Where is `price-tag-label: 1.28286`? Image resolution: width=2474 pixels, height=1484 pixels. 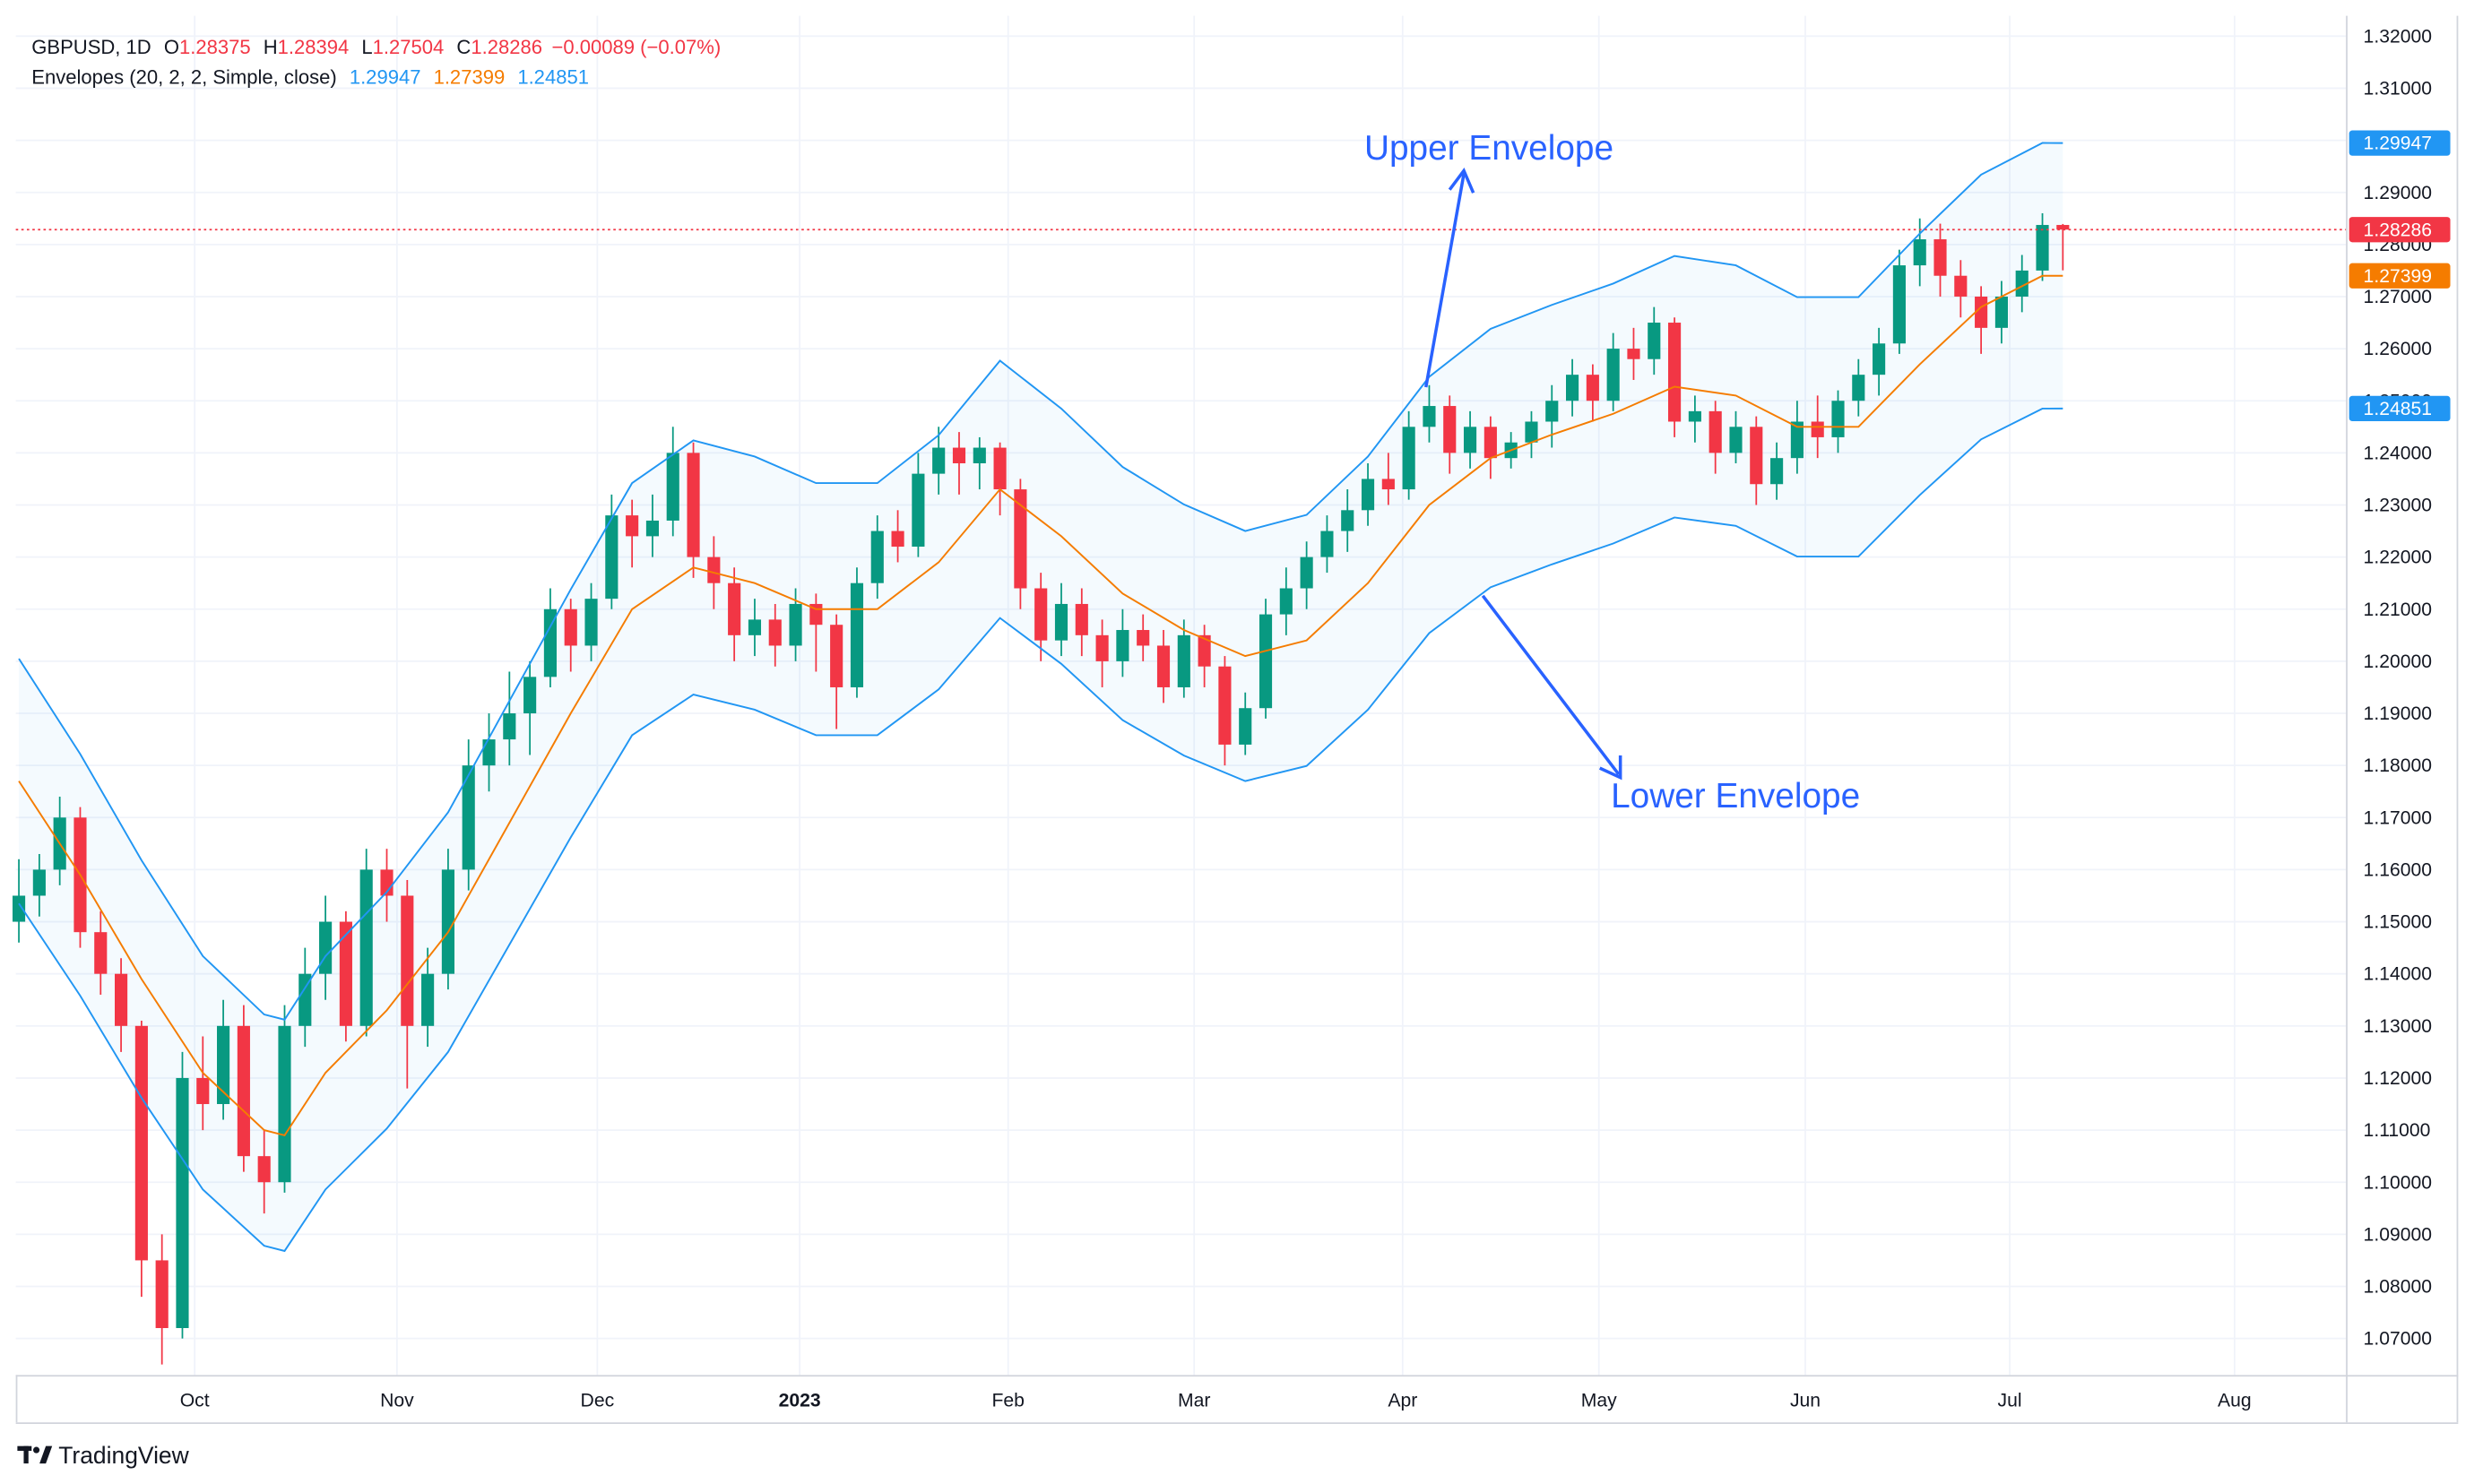 price-tag-label: 1.28286 is located at coordinates (2398, 230).